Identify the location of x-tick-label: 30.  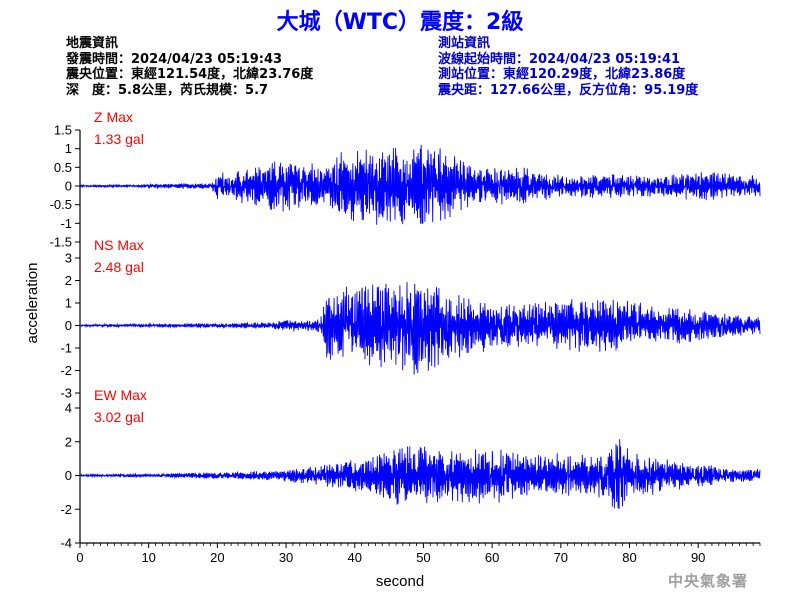
(286, 557).